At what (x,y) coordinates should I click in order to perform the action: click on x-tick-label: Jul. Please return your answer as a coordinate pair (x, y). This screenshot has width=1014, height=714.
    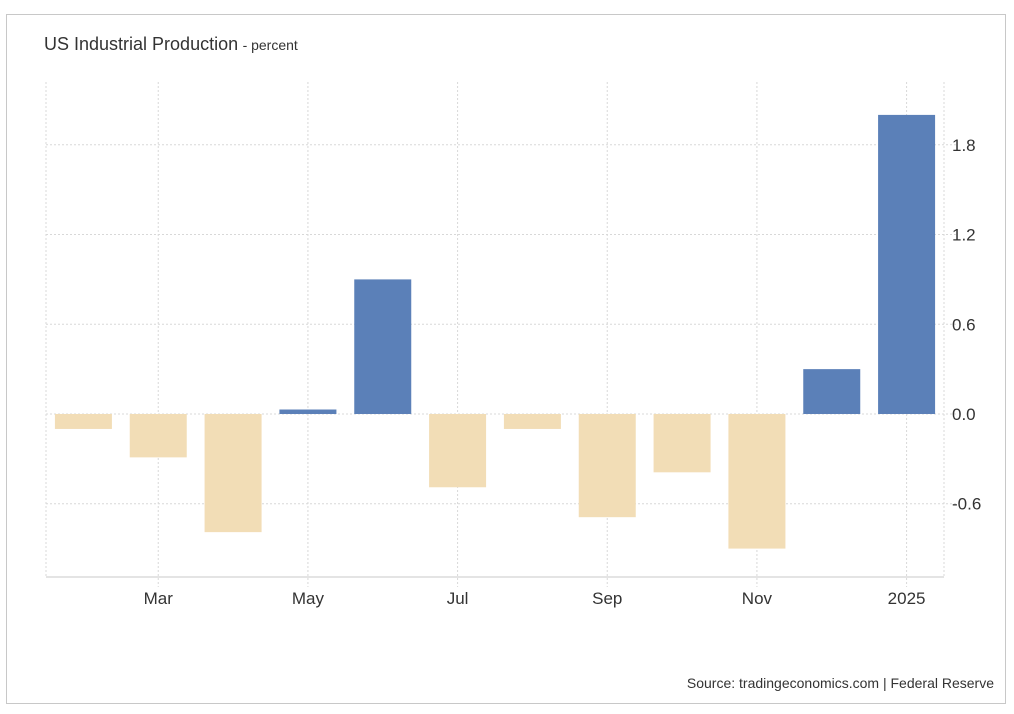
    Looking at the image, I should click on (458, 598).